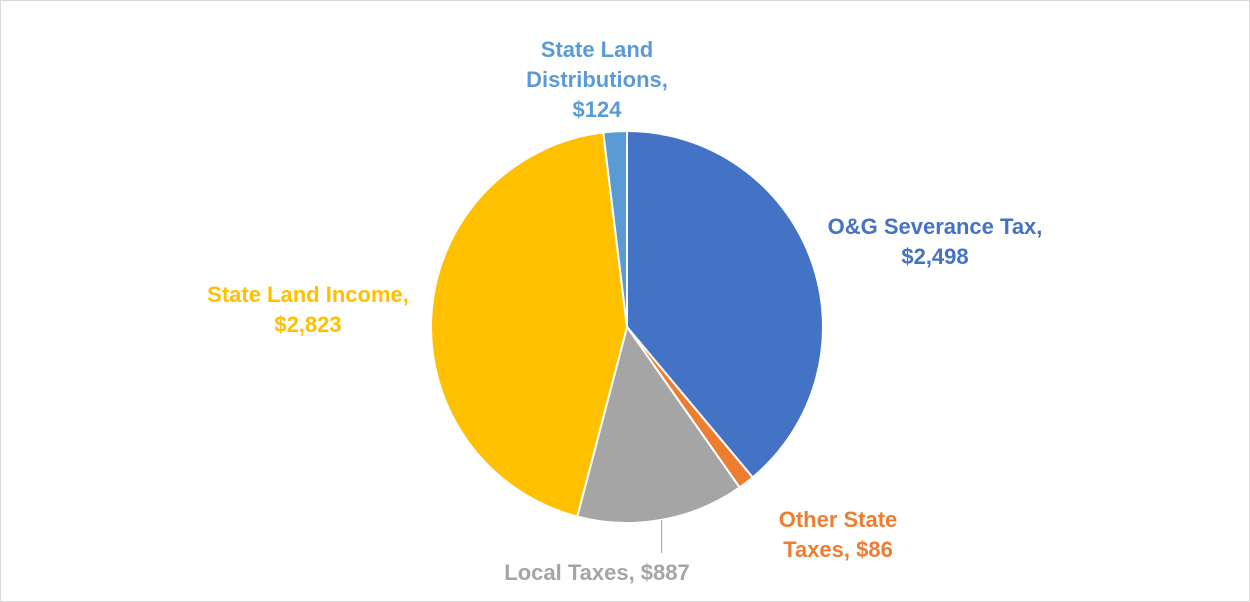 The width and height of the screenshot is (1250, 602). Describe the element at coordinates (597, 572) in the screenshot. I see `data-label: Local Taxes, $887` at that location.